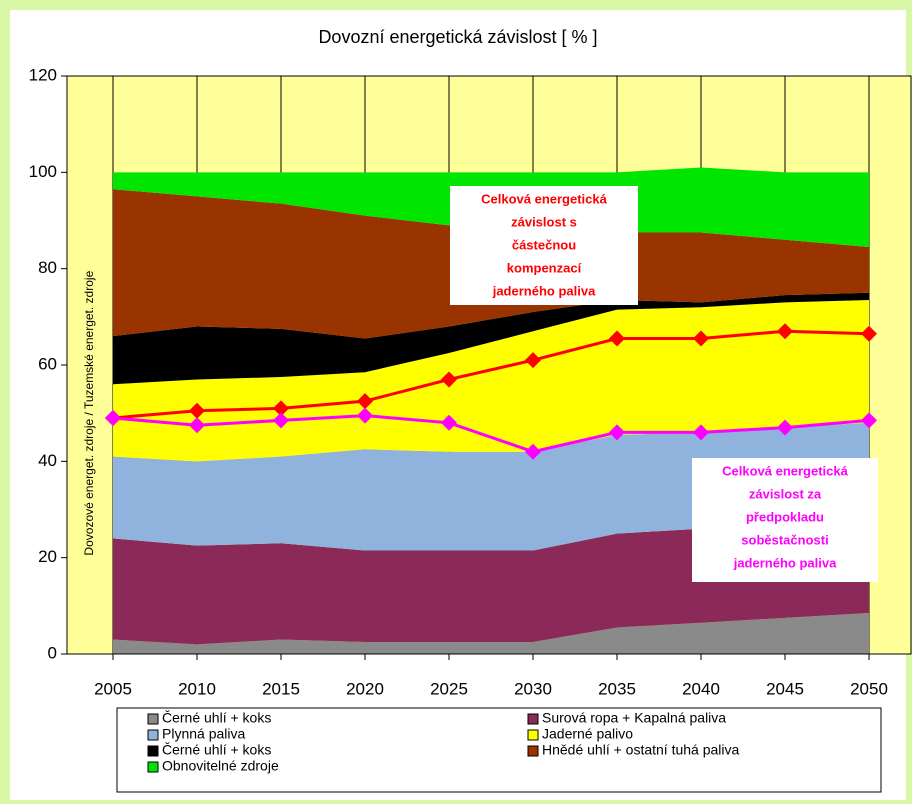 This screenshot has width=912, height=804. I want to click on x-tick-label: 2005, so click(113, 688).